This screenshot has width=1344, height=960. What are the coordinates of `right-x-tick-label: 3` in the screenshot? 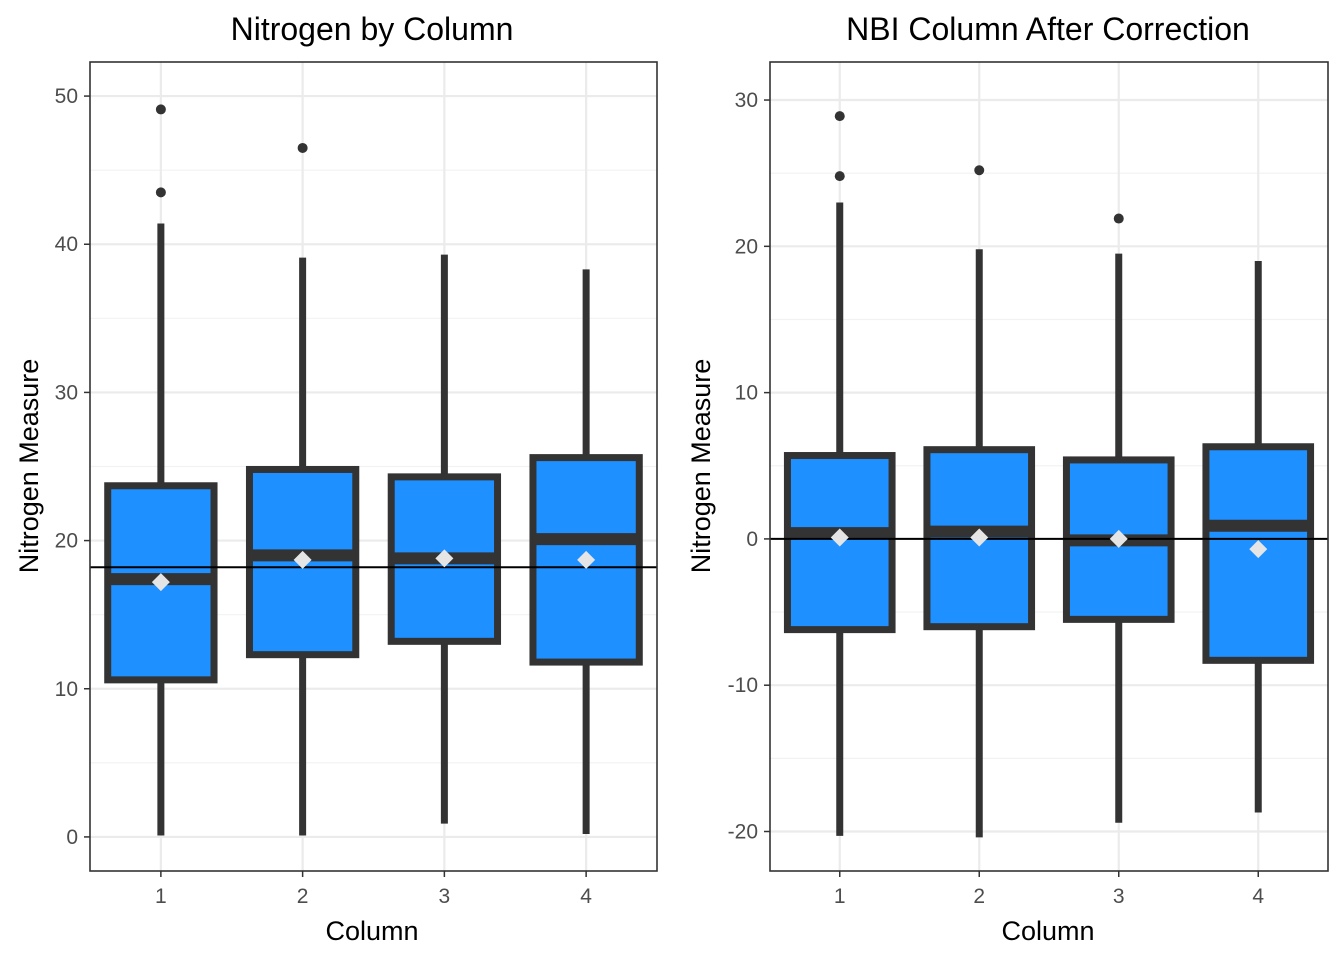 It's located at (1119, 896).